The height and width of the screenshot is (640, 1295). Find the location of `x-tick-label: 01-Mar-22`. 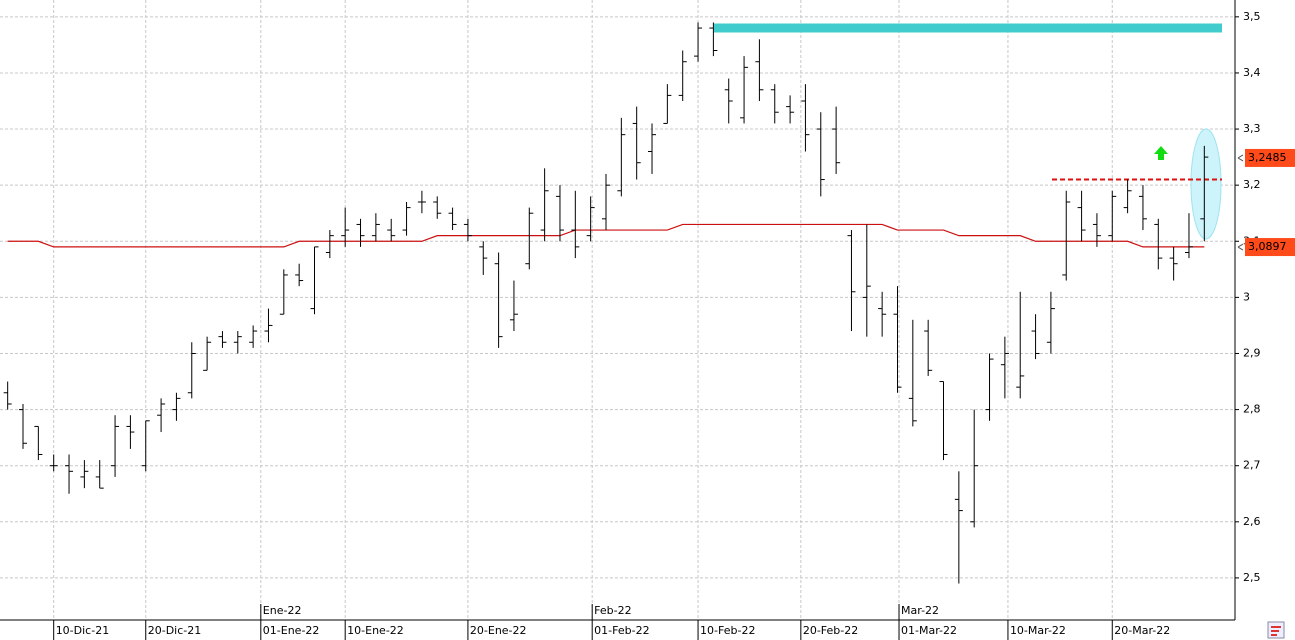

x-tick-label: 01-Mar-22 is located at coordinates (929, 630).